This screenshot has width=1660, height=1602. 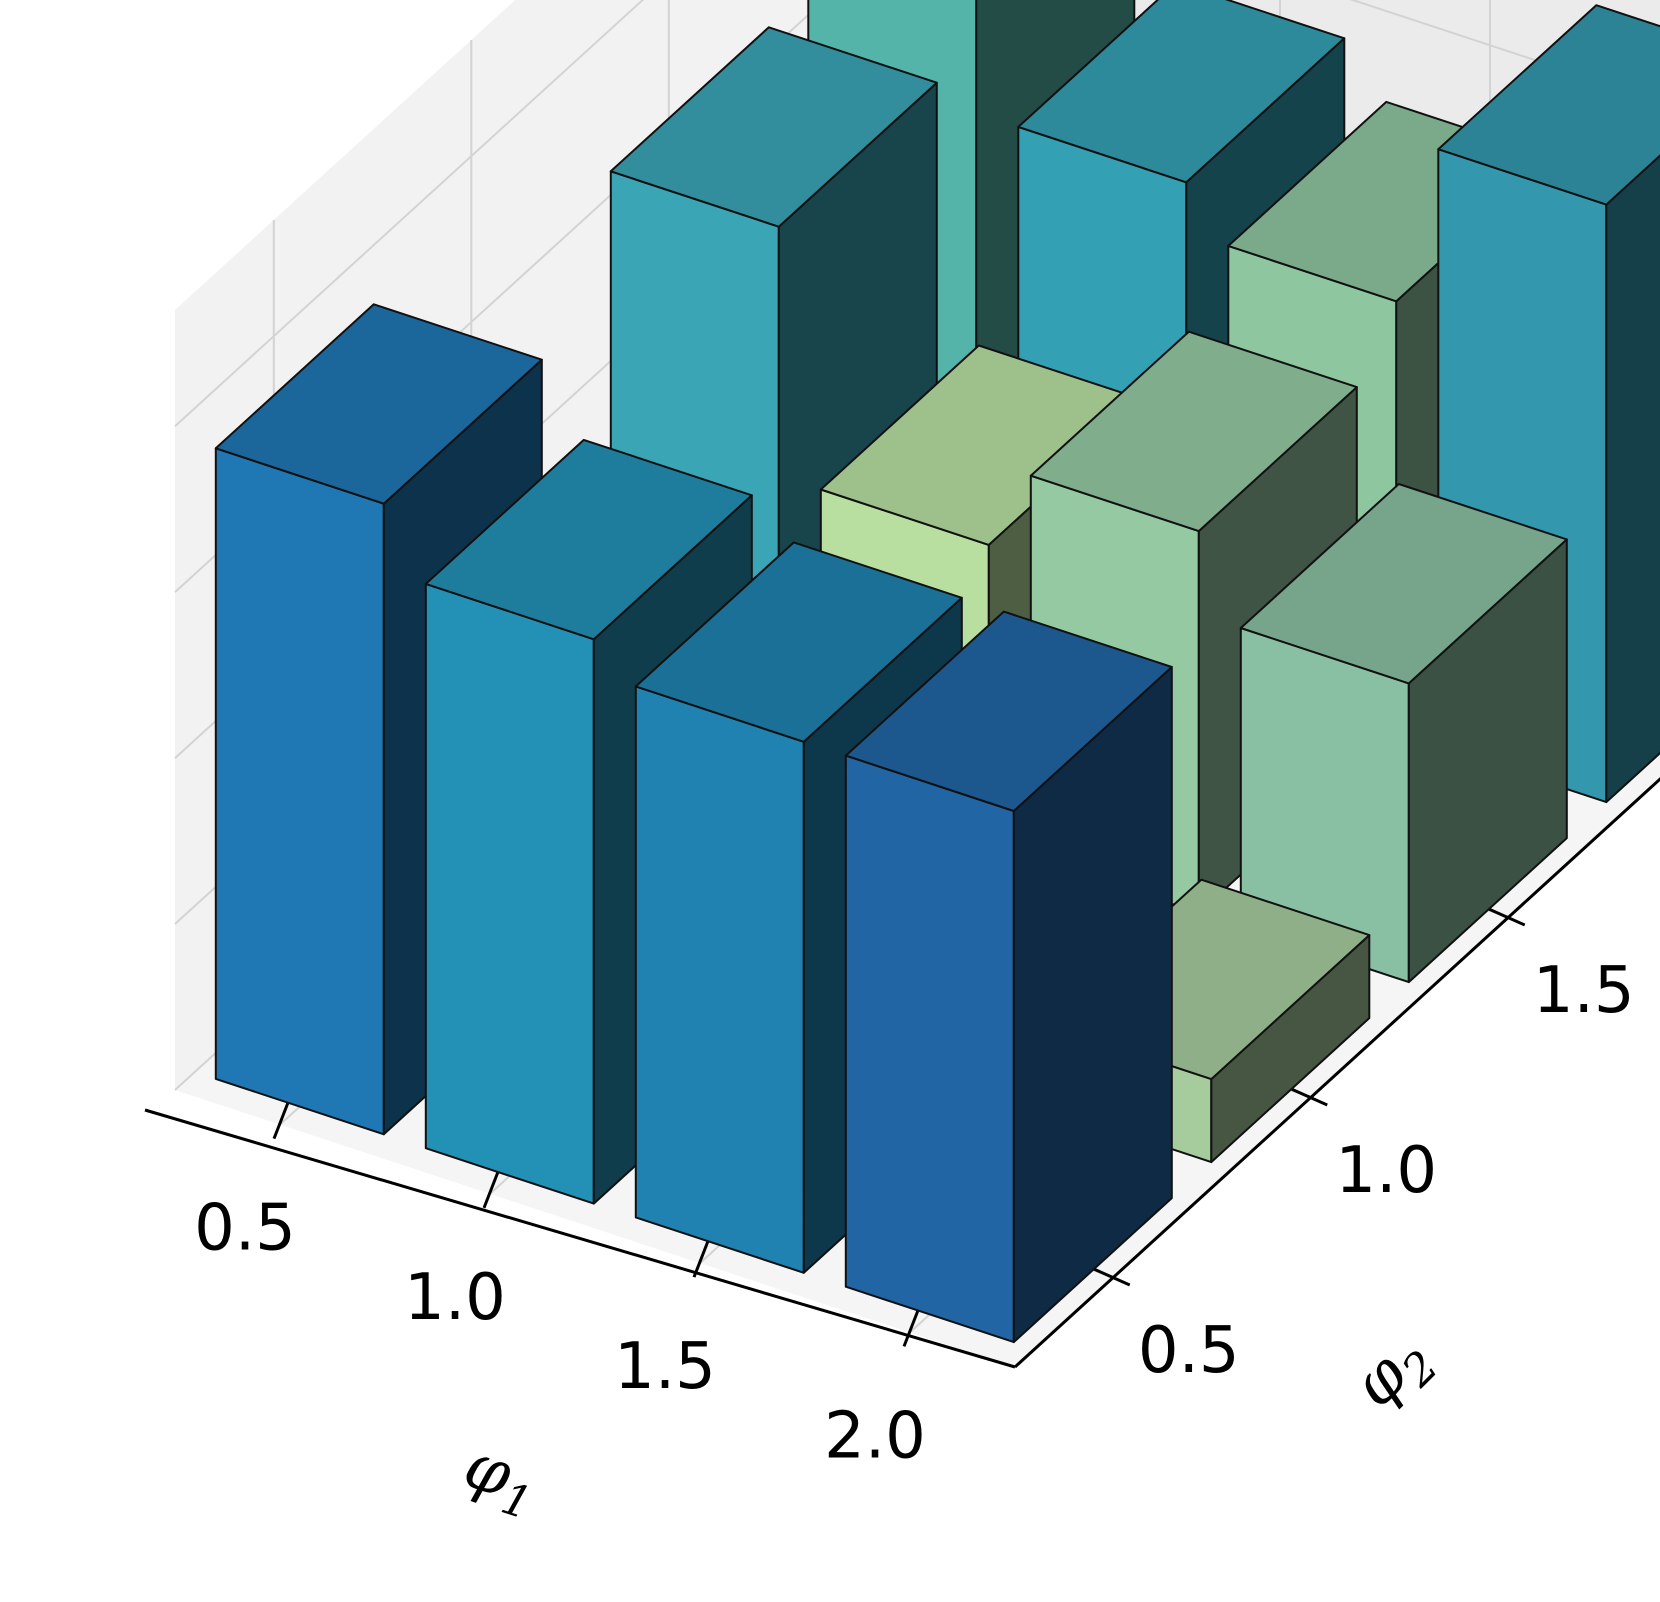 What do you see at coordinates (1393, 1373) in the screenshot?
I see `y-axis-label: φ2` at bounding box center [1393, 1373].